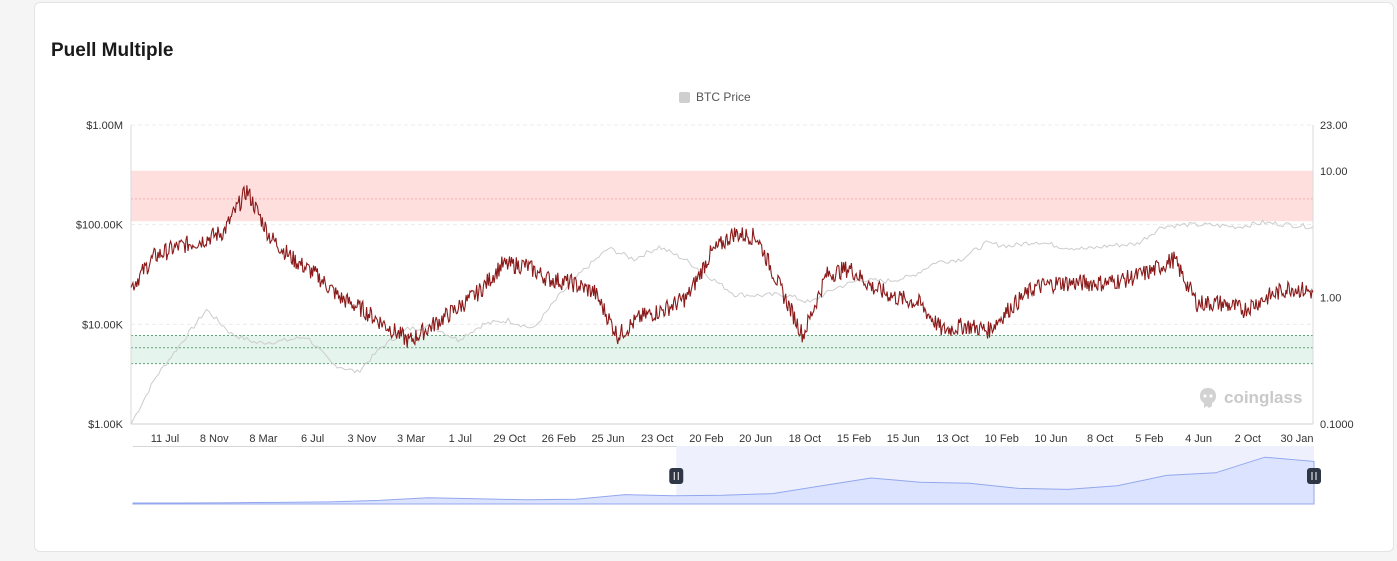 This screenshot has height=561, width=1397. What do you see at coordinates (1337, 425) in the screenshot?
I see `right-tick-label: 0.1000` at bounding box center [1337, 425].